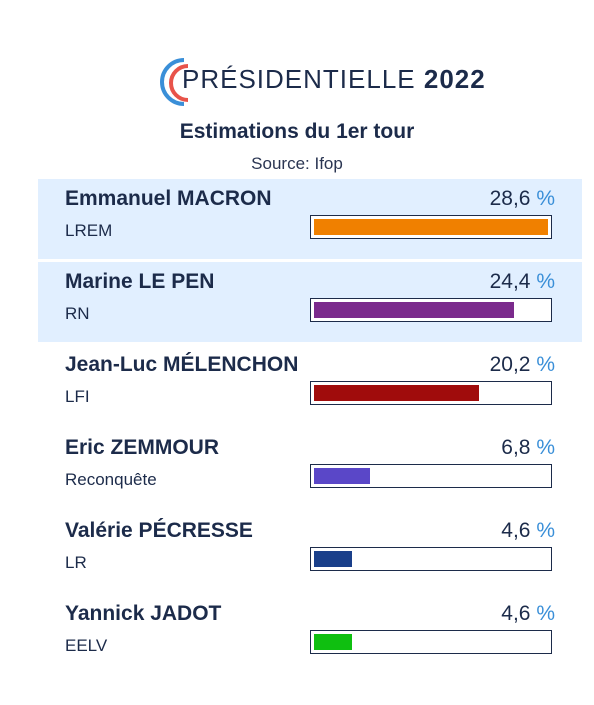 This screenshot has height=705, width=594. I want to click on candidate-name: Eric ZEMMOUR, so click(142, 447).